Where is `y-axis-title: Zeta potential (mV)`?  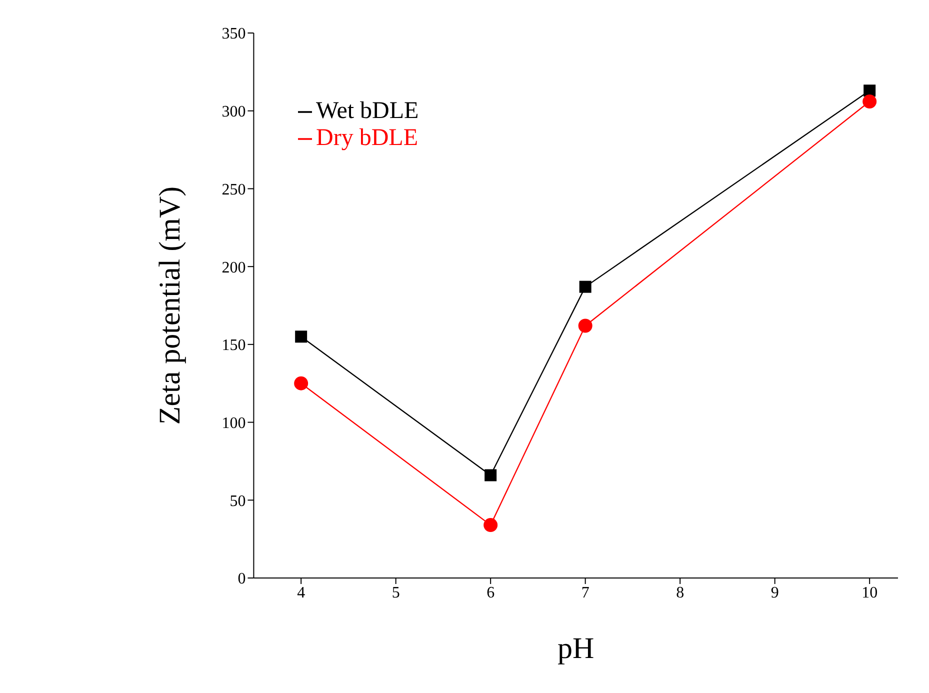 y-axis-title: Zeta potential (mV) is located at coordinates (169, 305).